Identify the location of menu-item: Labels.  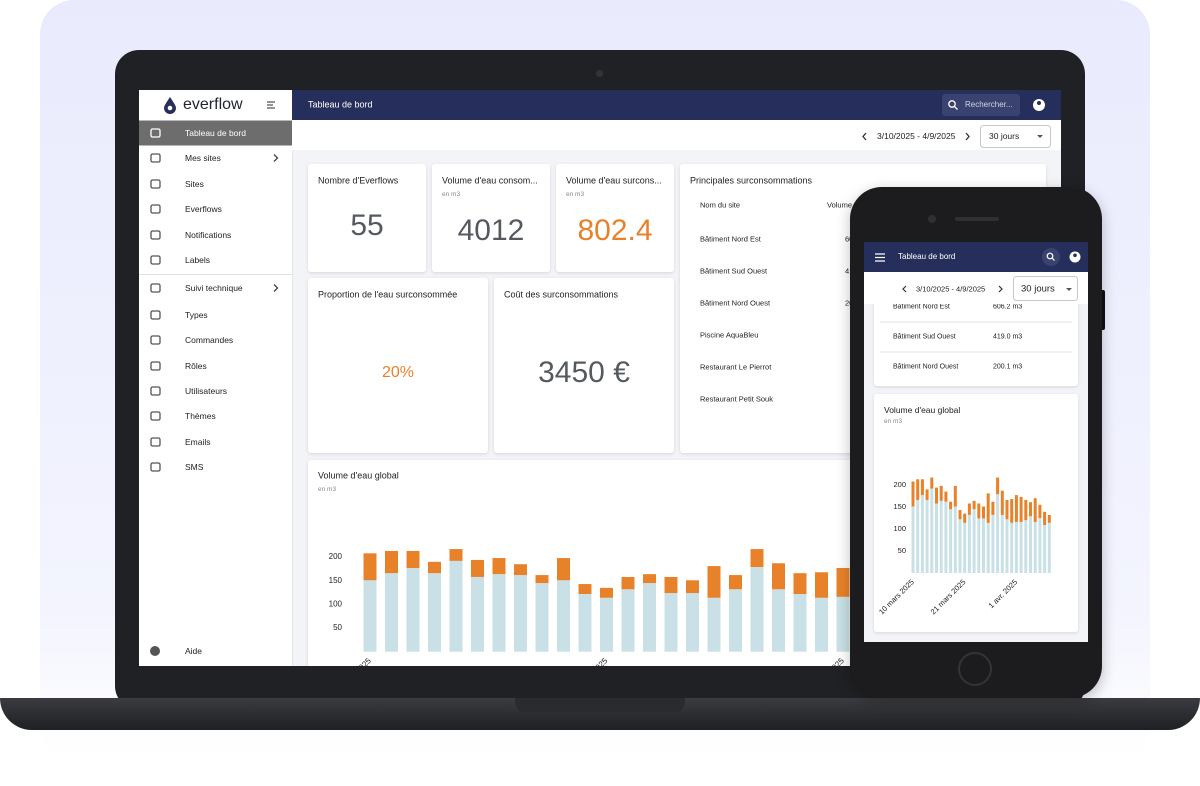
(198, 259).